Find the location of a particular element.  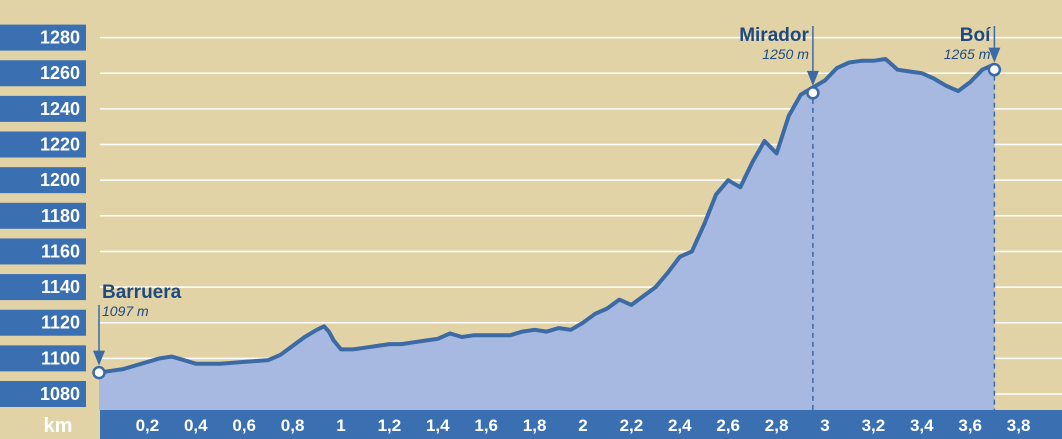

x-tick-label: 1 is located at coordinates (340, 425).